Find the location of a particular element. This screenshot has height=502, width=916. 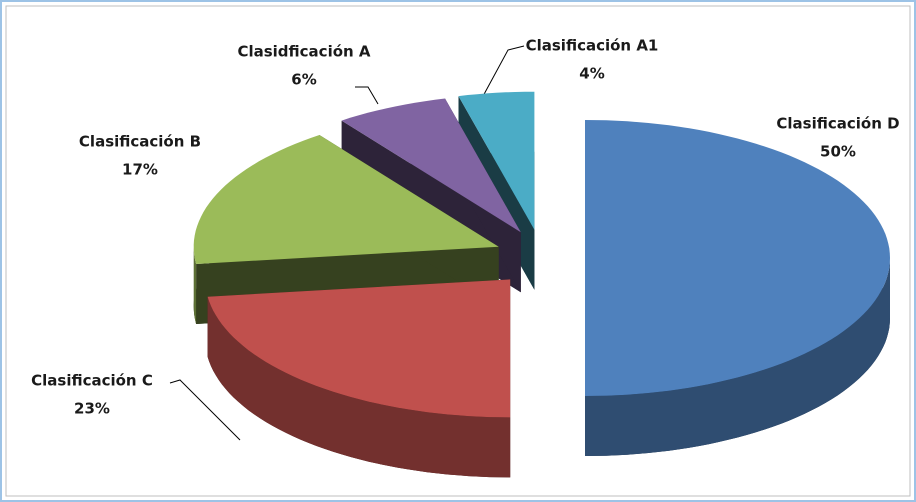

category-label: Clasificación C is located at coordinates (92, 381).